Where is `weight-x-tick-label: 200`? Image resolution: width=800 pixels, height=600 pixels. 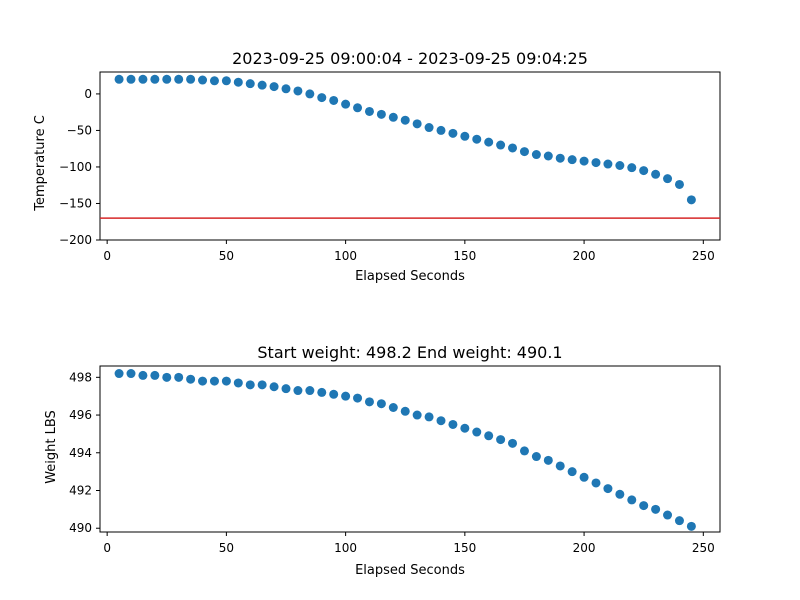
weight-x-tick-label: 200 is located at coordinates (584, 548).